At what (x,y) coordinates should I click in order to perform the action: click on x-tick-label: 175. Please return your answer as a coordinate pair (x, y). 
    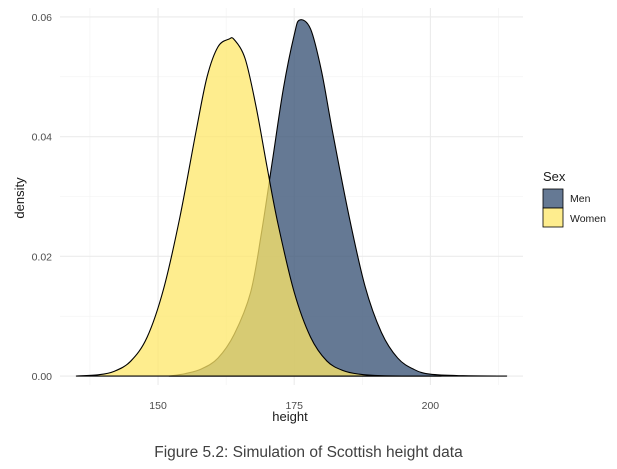
    Looking at the image, I should click on (294, 406).